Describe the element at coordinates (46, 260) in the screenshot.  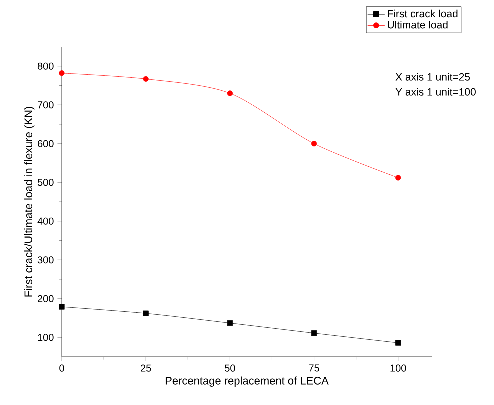
I see `y-tick-label: 300` at that location.